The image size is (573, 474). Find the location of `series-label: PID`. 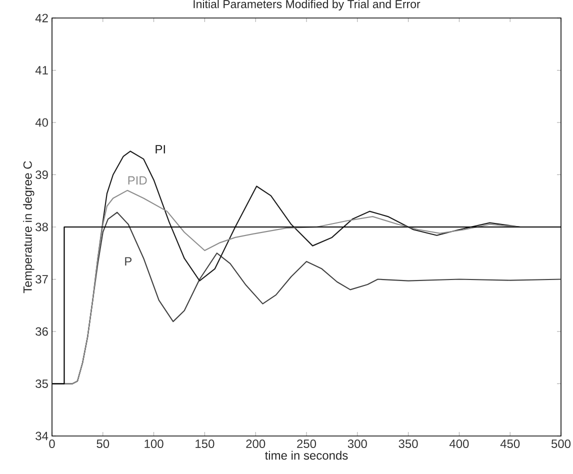

series-label: PID is located at coordinates (137, 180).